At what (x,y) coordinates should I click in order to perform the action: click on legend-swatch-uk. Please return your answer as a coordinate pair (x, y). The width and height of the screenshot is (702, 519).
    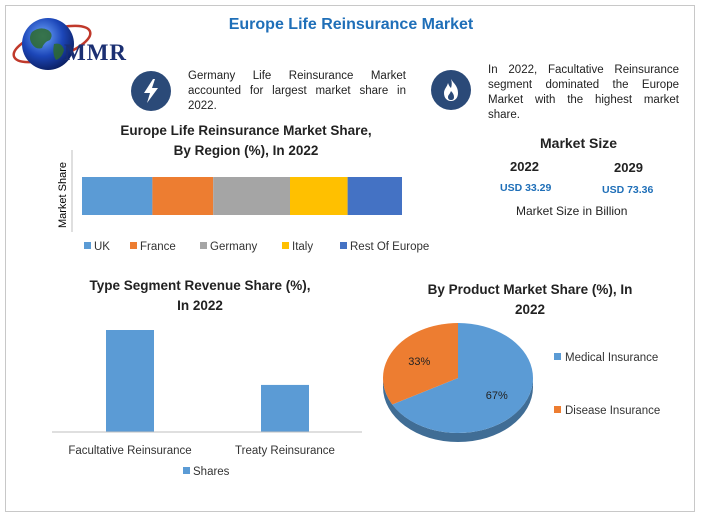
    Looking at the image, I should click on (87, 245).